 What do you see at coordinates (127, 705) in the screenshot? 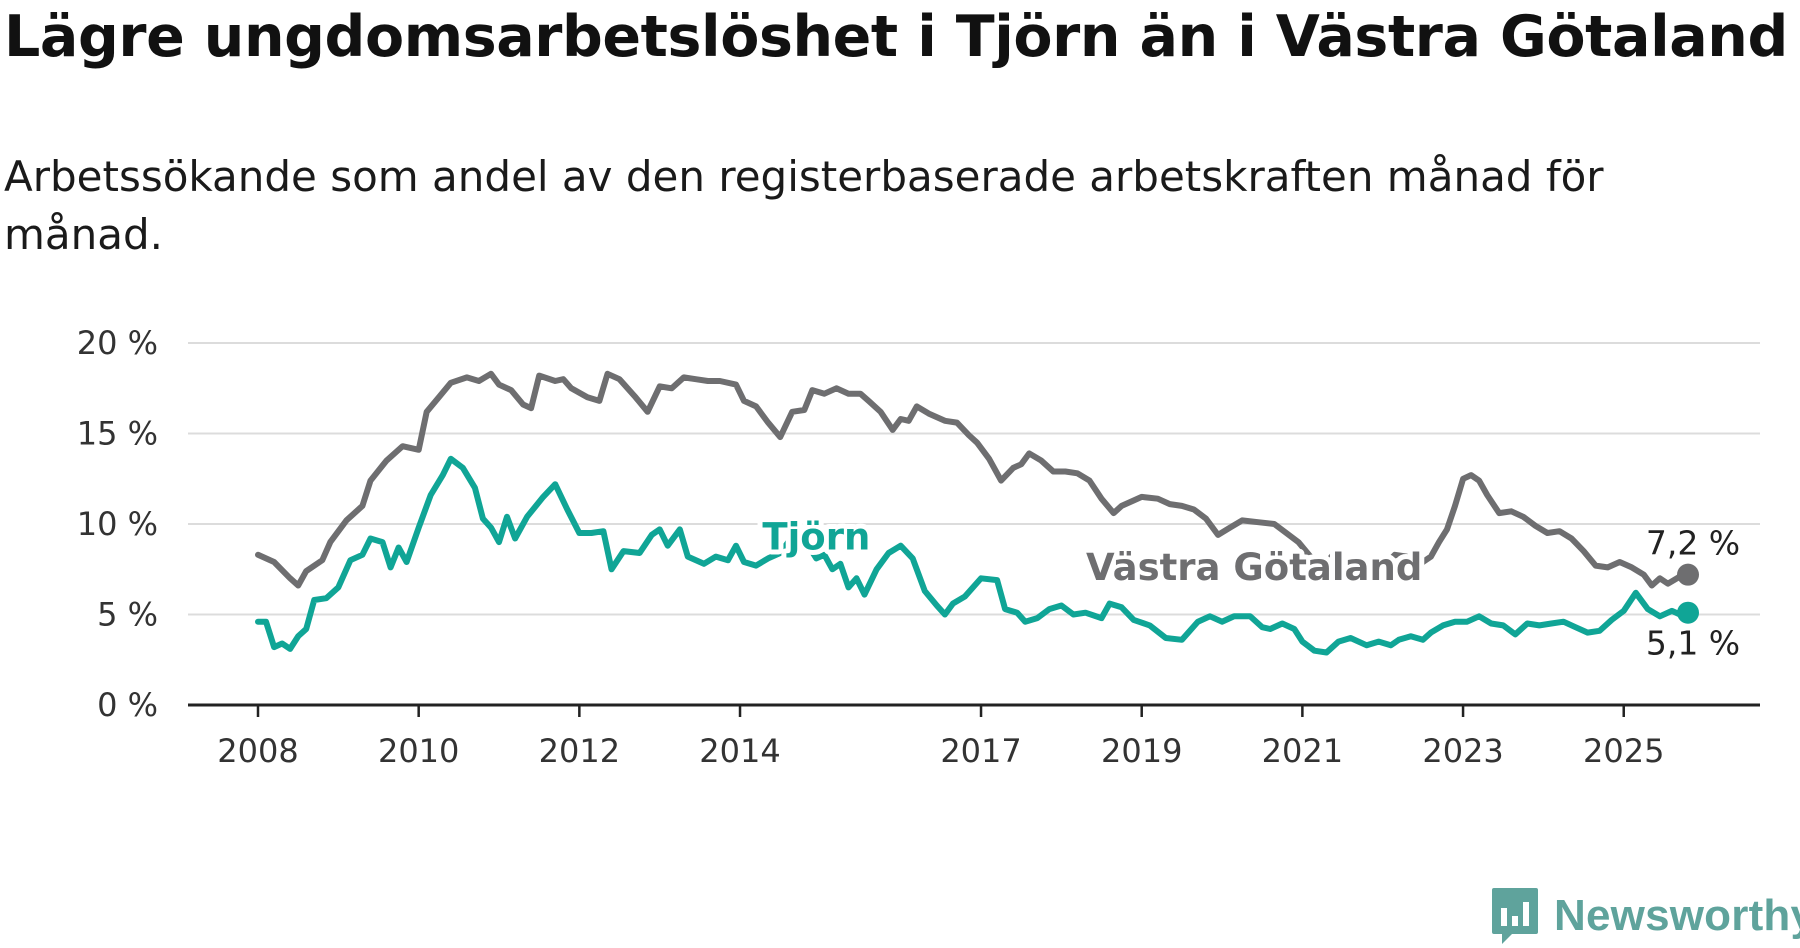
I see `y-tick-label: 0 %` at bounding box center [127, 705].